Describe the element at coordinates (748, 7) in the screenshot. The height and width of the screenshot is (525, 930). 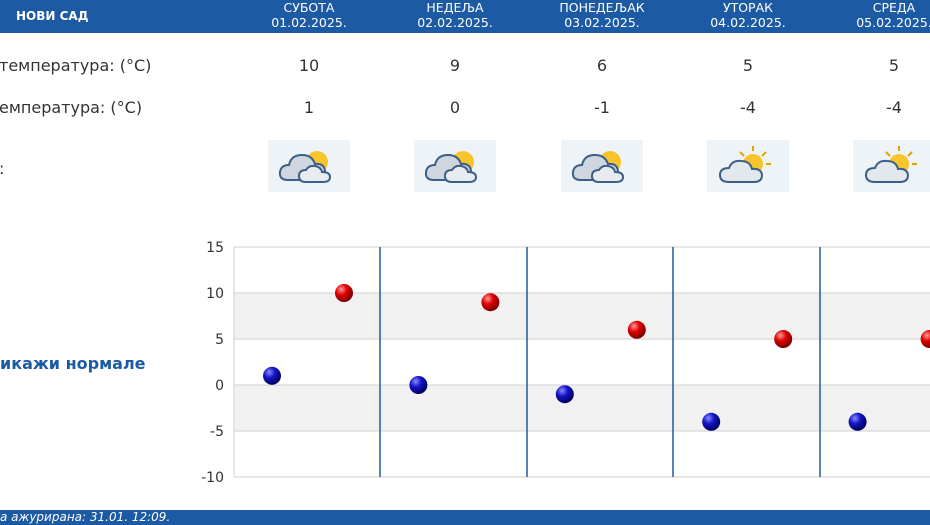
I see `day-name: УТОРАК` at that location.